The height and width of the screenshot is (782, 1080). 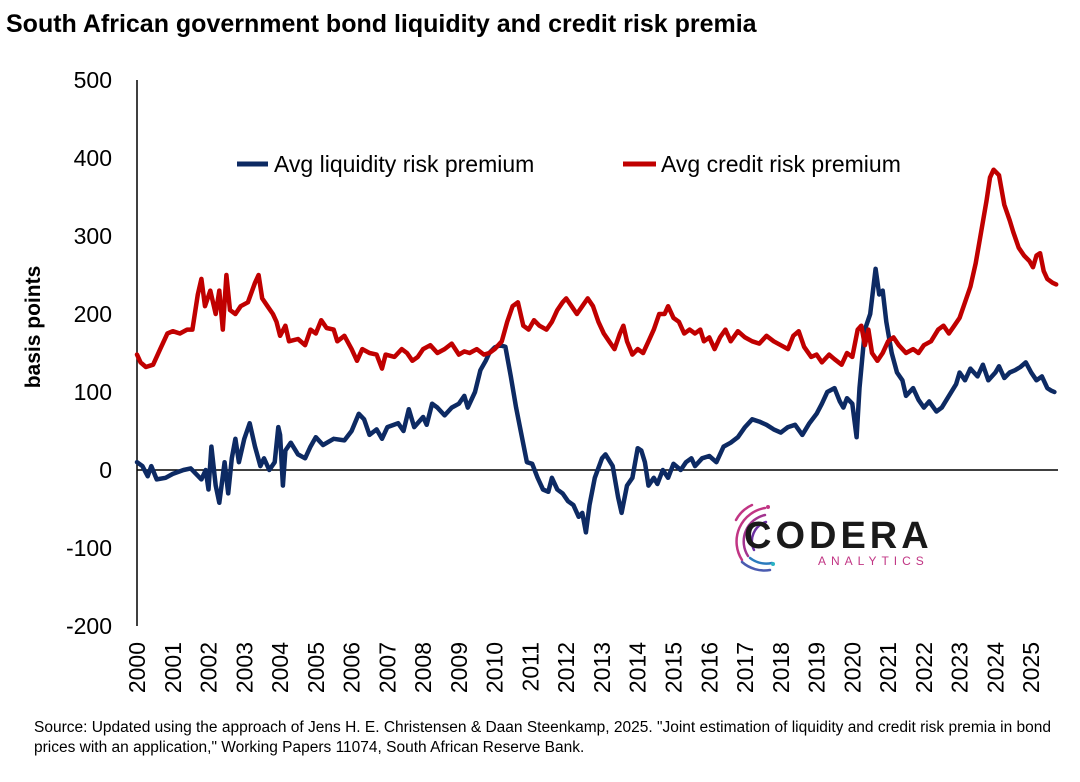 What do you see at coordinates (888, 667) in the screenshot?
I see `x-tick-label: 2021` at bounding box center [888, 667].